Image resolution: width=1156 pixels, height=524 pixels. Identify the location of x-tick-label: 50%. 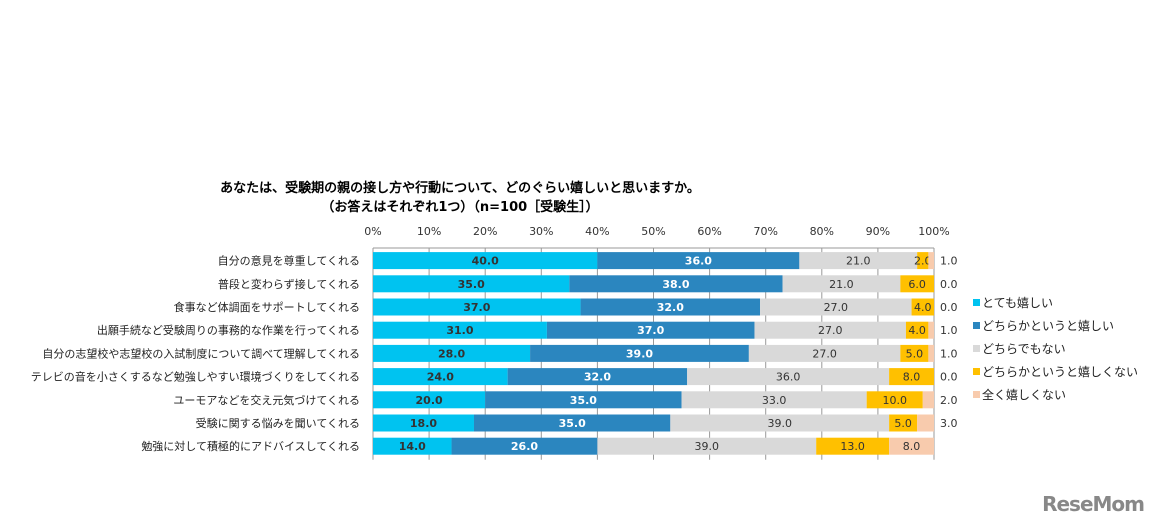
(653, 231).